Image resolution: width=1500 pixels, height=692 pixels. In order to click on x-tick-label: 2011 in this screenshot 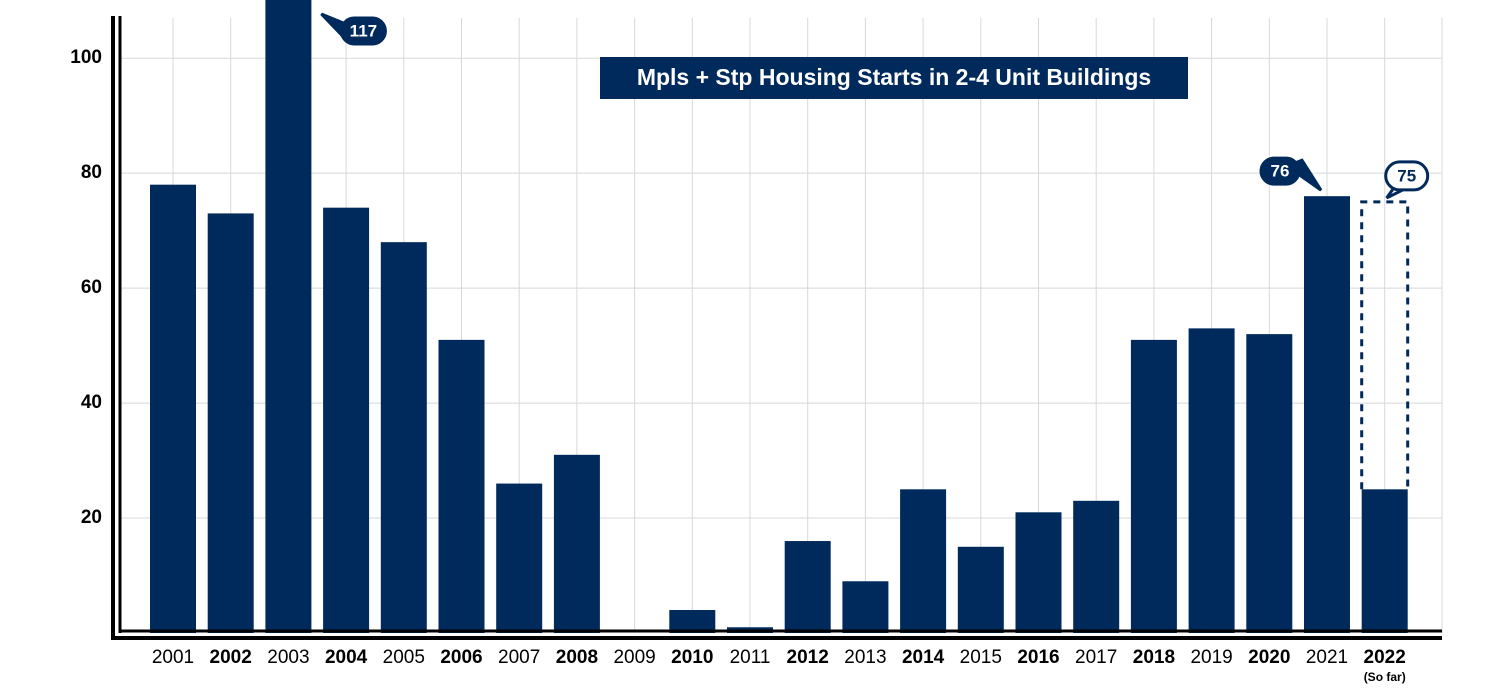, I will do `click(750, 657)`.